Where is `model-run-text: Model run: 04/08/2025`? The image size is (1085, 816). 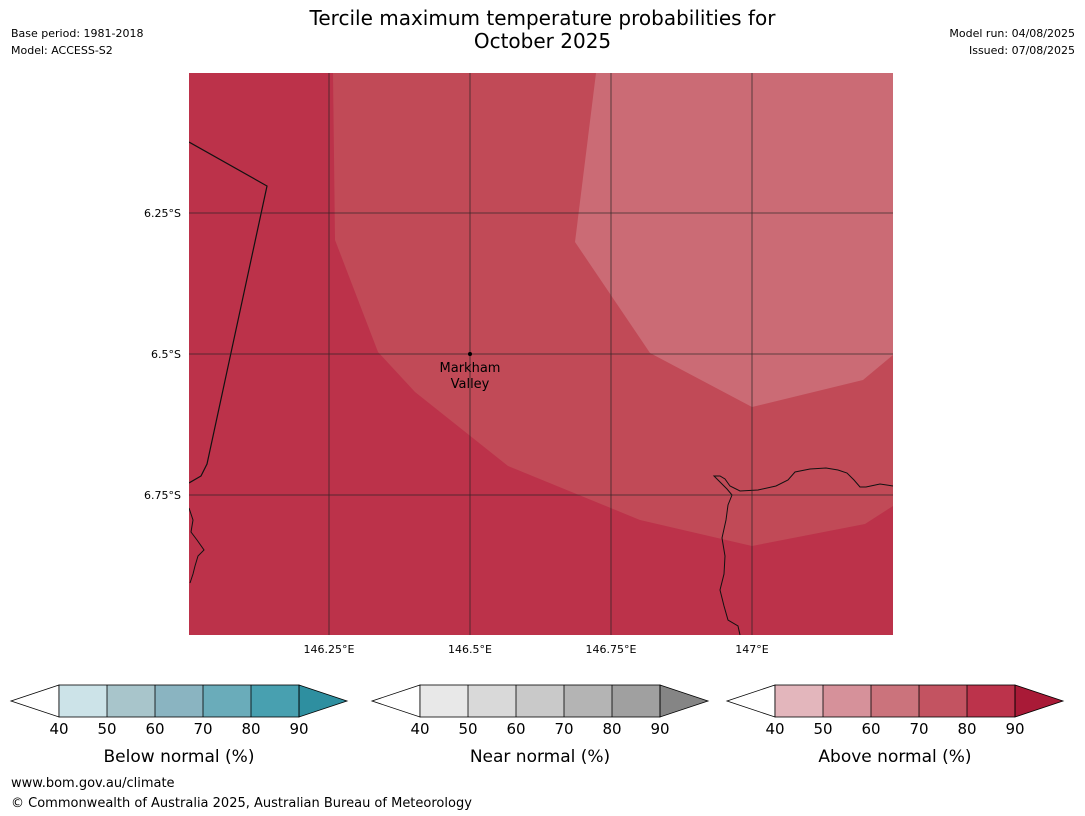 model-run-text: Model run: 04/08/2025 is located at coordinates (1012, 33).